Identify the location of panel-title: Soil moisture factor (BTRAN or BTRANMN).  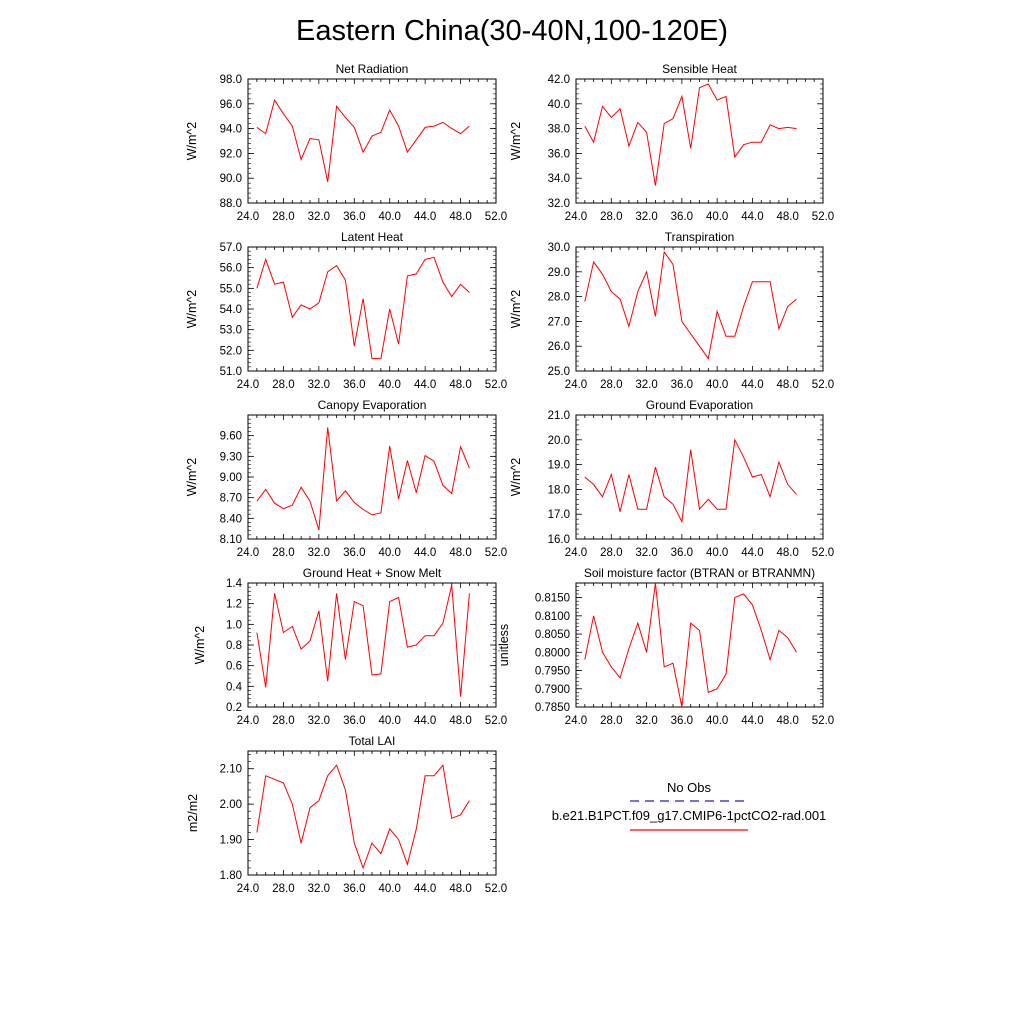
(699, 573).